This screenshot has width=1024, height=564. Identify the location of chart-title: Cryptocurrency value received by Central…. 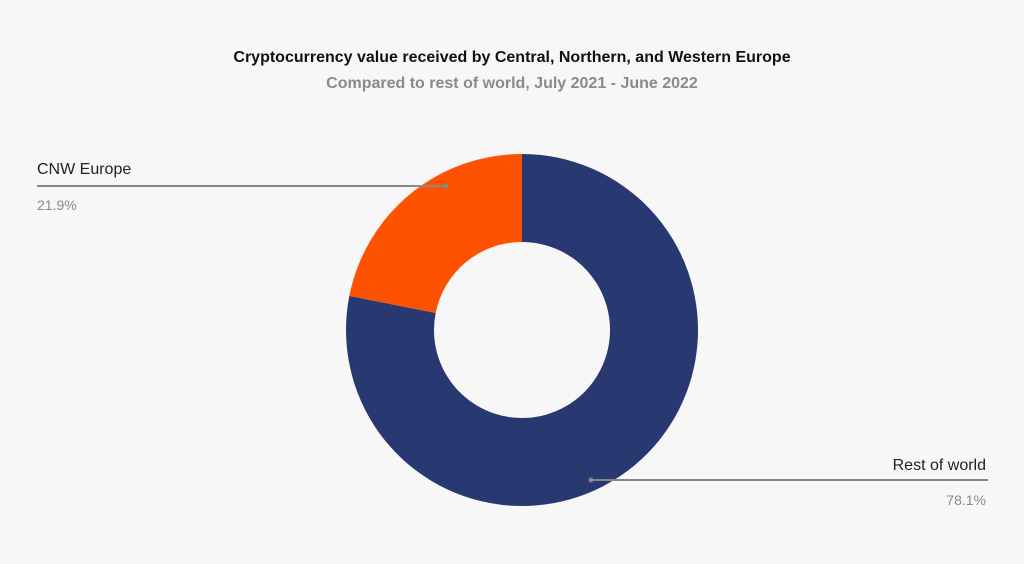
(512, 57).